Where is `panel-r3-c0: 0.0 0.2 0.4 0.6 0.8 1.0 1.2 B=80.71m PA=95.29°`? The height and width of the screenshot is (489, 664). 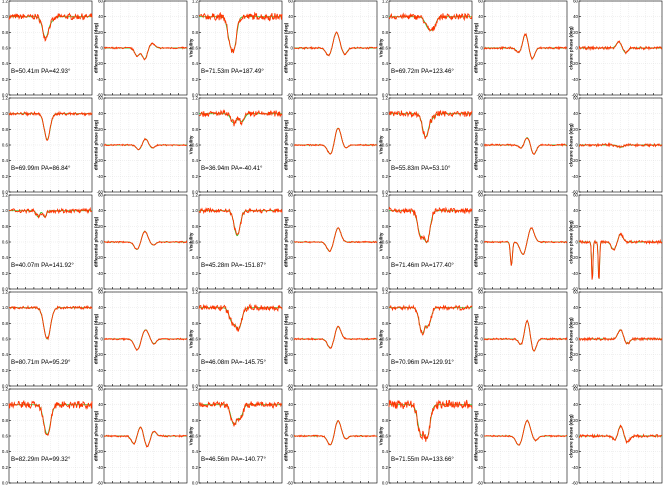
panel-r3-c0: 0.0 0.2 0.4 0.6 0.8 1.0 1.2 B=80.71m PA=95.29° is located at coordinates (47, 339).